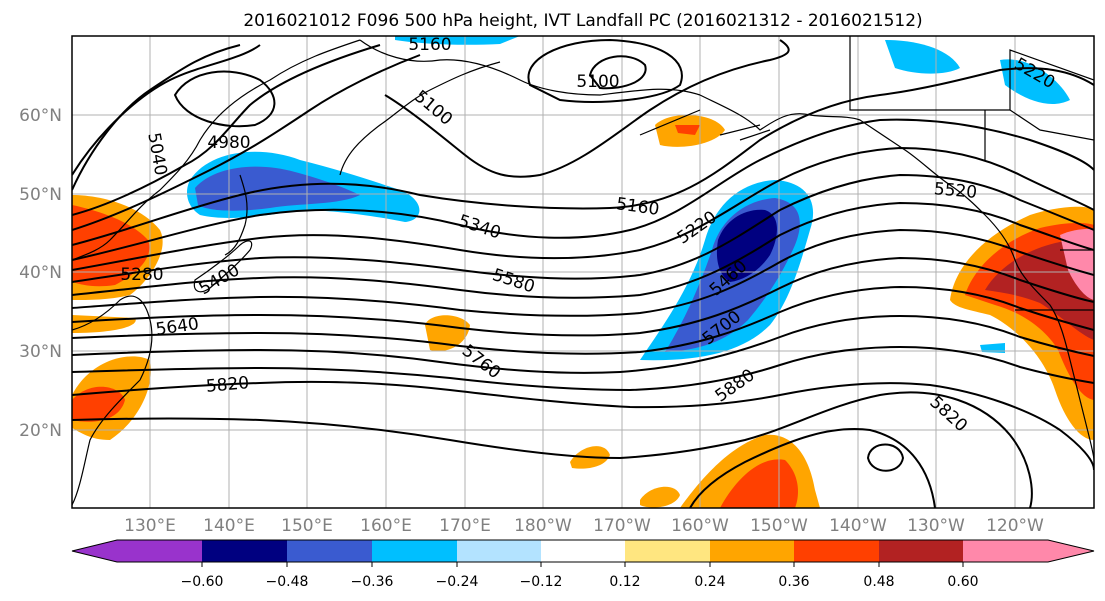 The width and height of the screenshot is (1105, 601). I want to click on lat-label: 50°N, so click(40, 195).